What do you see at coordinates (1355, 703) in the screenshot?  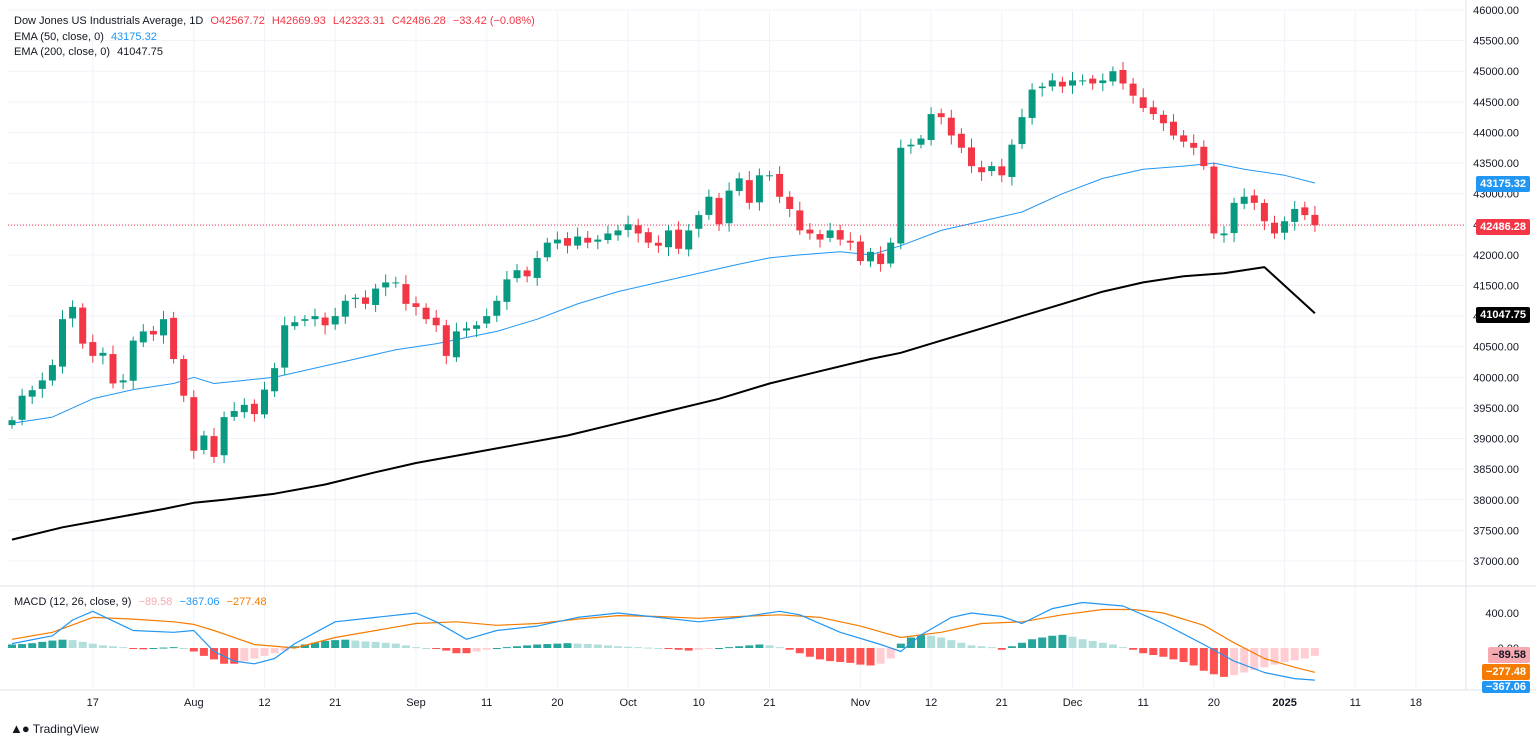 I see `time-tick-label: 11` at bounding box center [1355, 703].